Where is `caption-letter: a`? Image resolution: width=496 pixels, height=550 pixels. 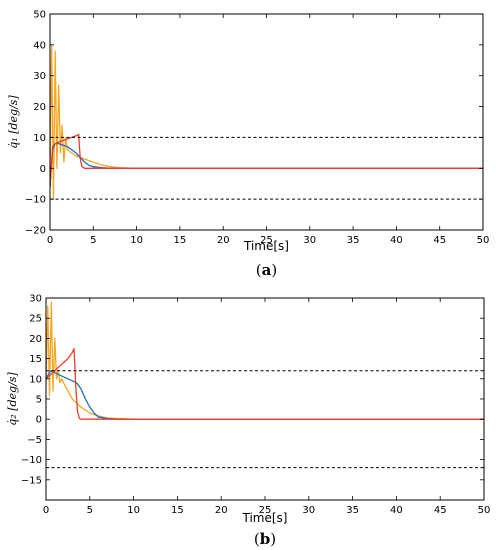
caption-letter: a is located at coordinates (267, 270).